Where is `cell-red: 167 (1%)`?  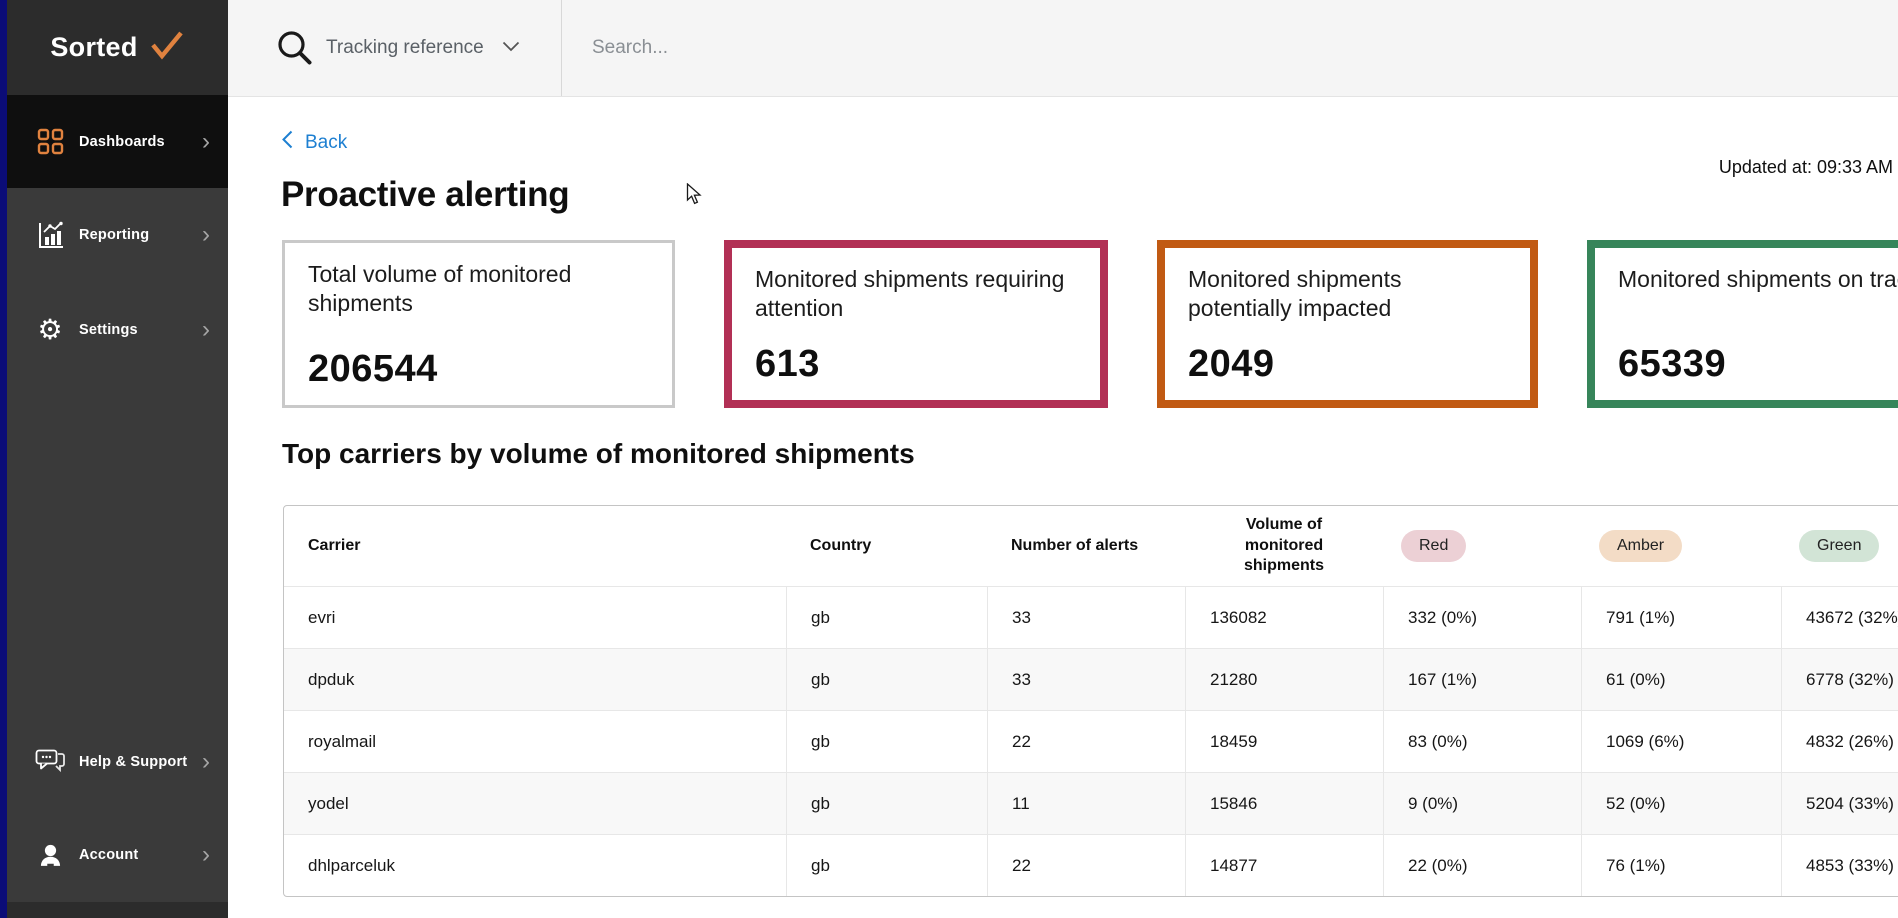 cell-red: 167 (1%) is located at coordinates (1482, 679).